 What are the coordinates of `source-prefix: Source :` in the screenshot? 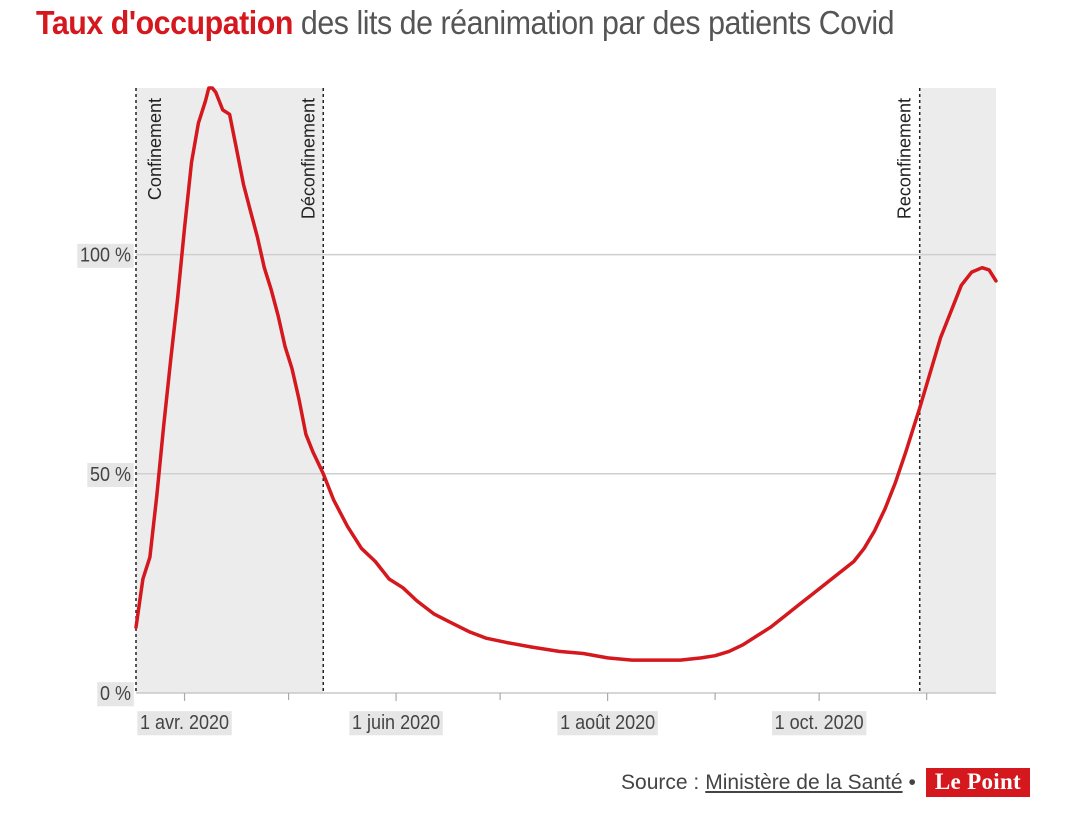 It's located at (660, 782).